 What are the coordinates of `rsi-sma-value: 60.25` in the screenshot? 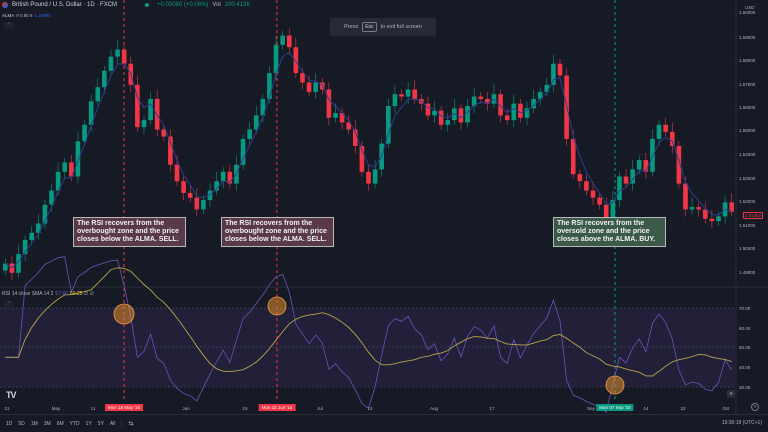 It's located at (76, 294).